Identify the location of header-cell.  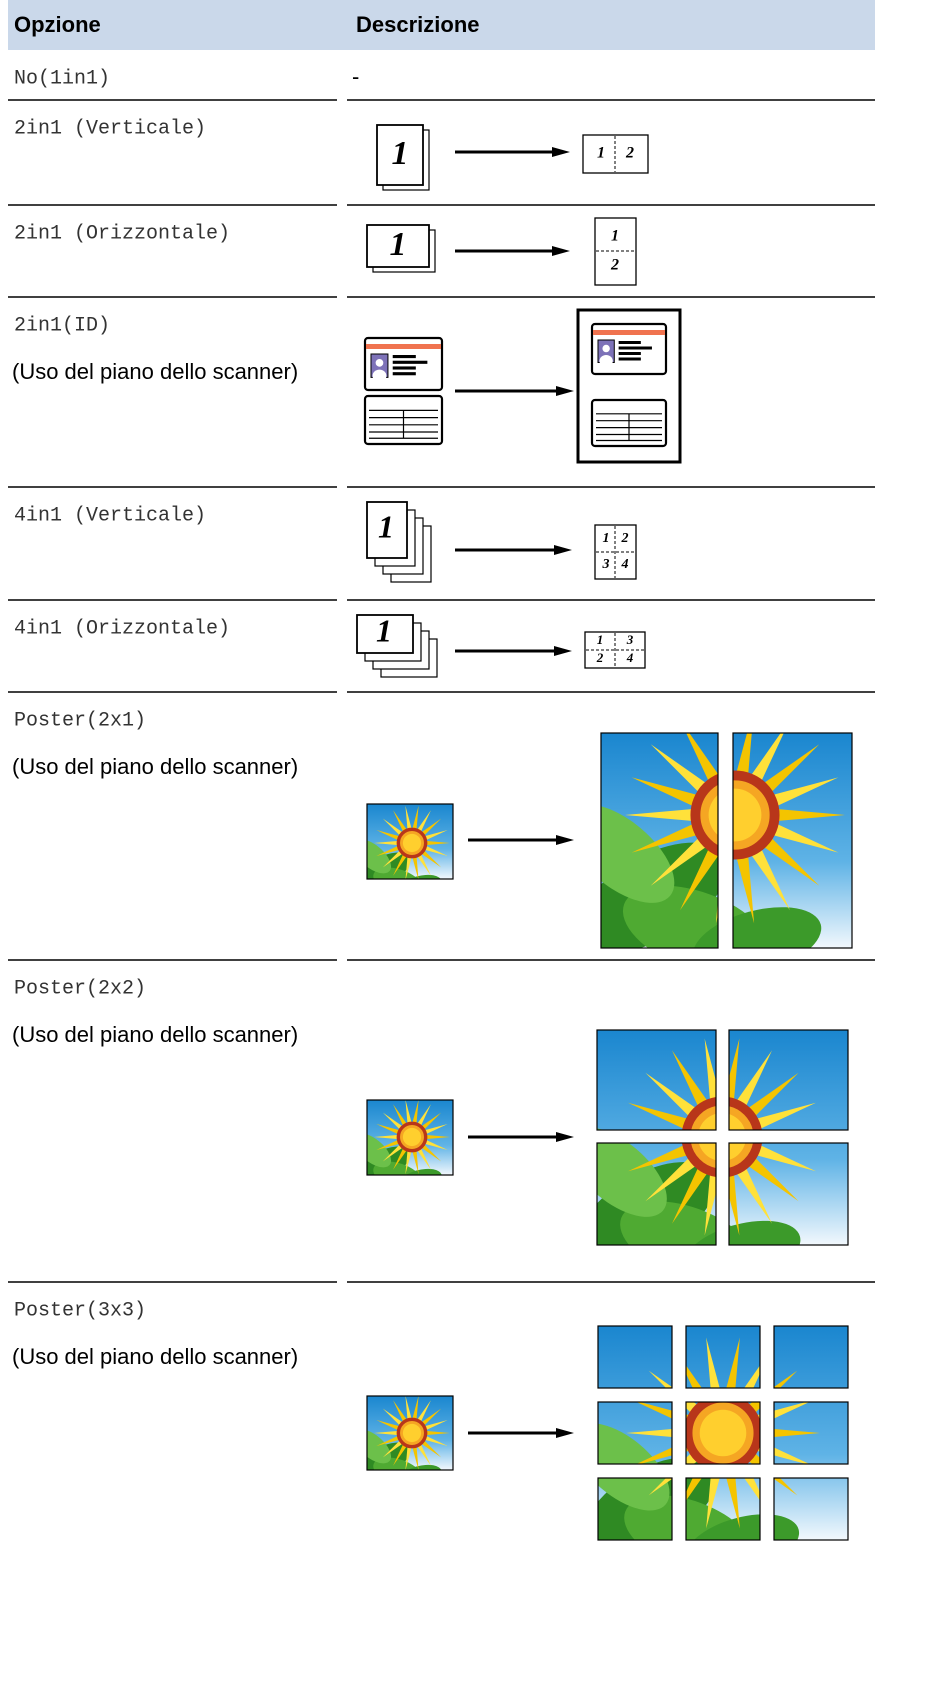
(608, 25).